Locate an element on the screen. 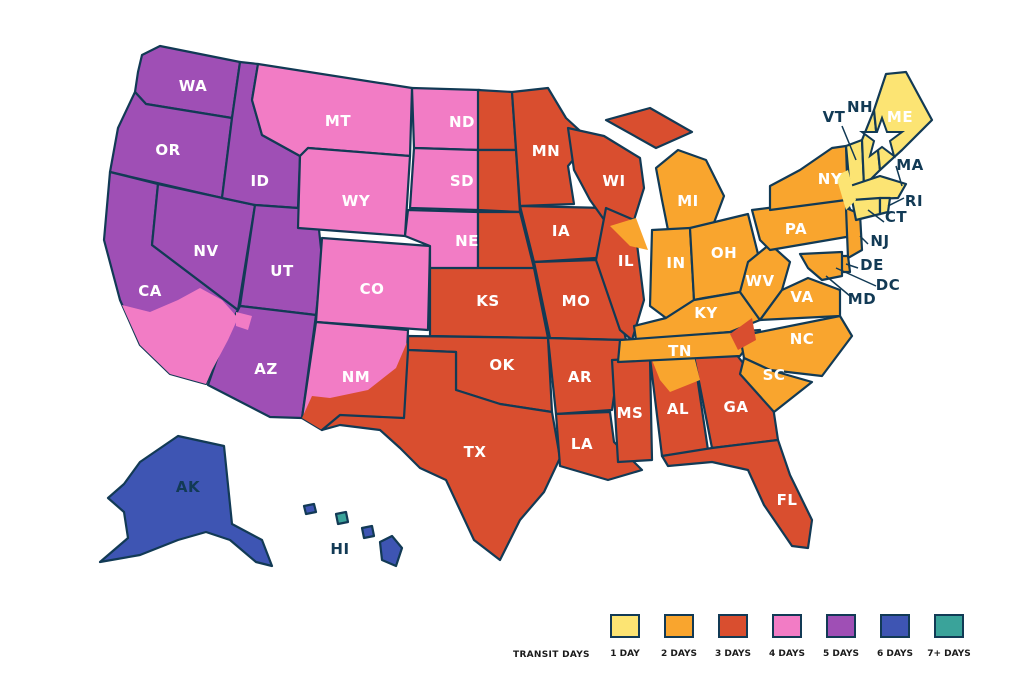  state-mt is located at coordinates (332, 110).